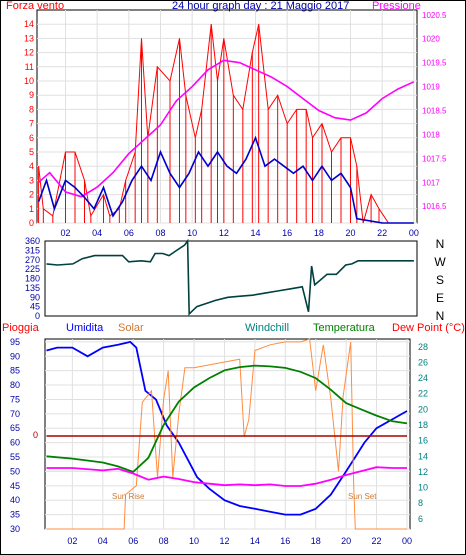  I want to click on y-tick-label: 6, so click(31, 138).